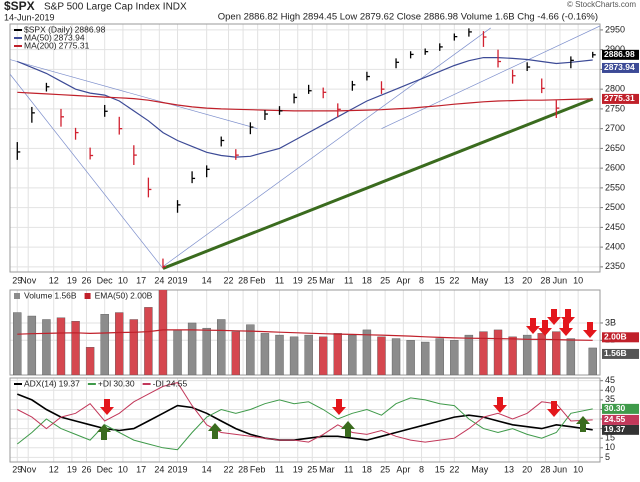 This screenshot has height=482, width=640. I want to click on legend-label: EMA(50), so click(112, 295).